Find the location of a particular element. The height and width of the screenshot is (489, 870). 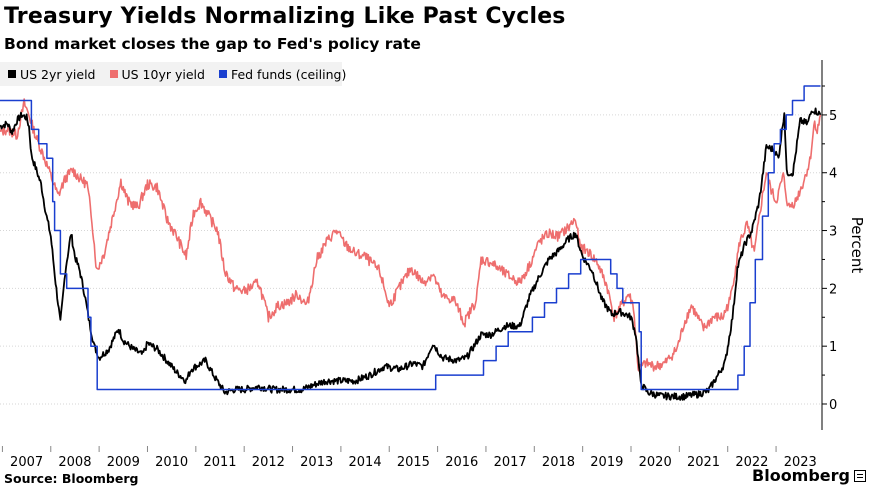

x-tick-label-2007: 2007 is located at coordinates (26, 462).